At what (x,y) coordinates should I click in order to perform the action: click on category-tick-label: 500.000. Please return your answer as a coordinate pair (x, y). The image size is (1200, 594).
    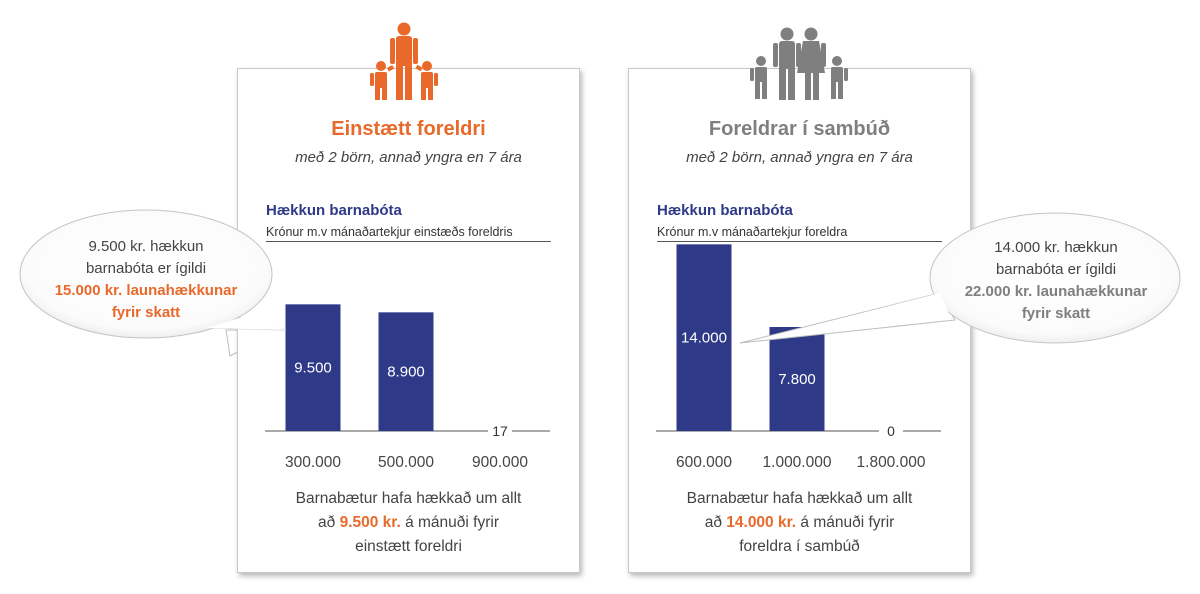
    Looking at the image, I should click on (406, 462).